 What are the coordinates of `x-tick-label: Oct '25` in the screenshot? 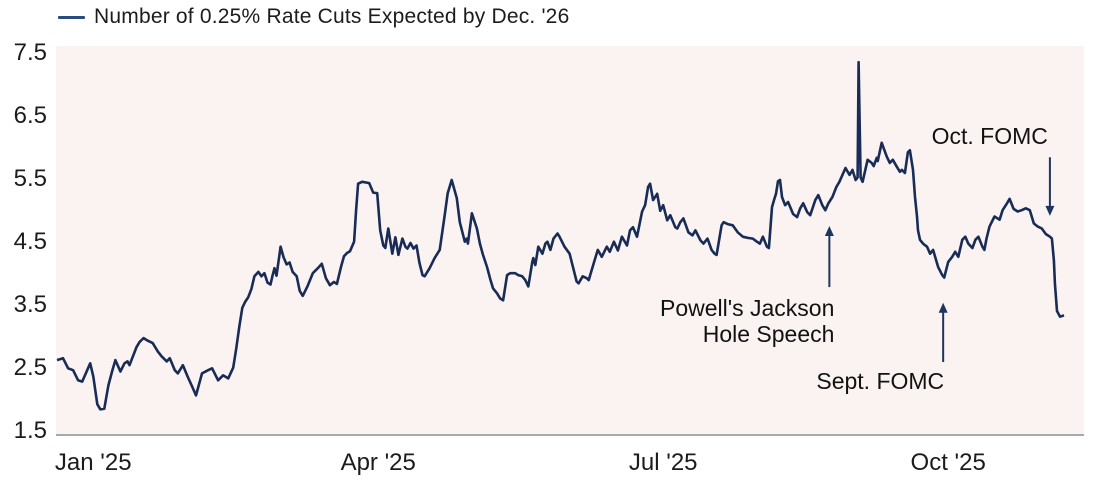 It's located at (948, 462).